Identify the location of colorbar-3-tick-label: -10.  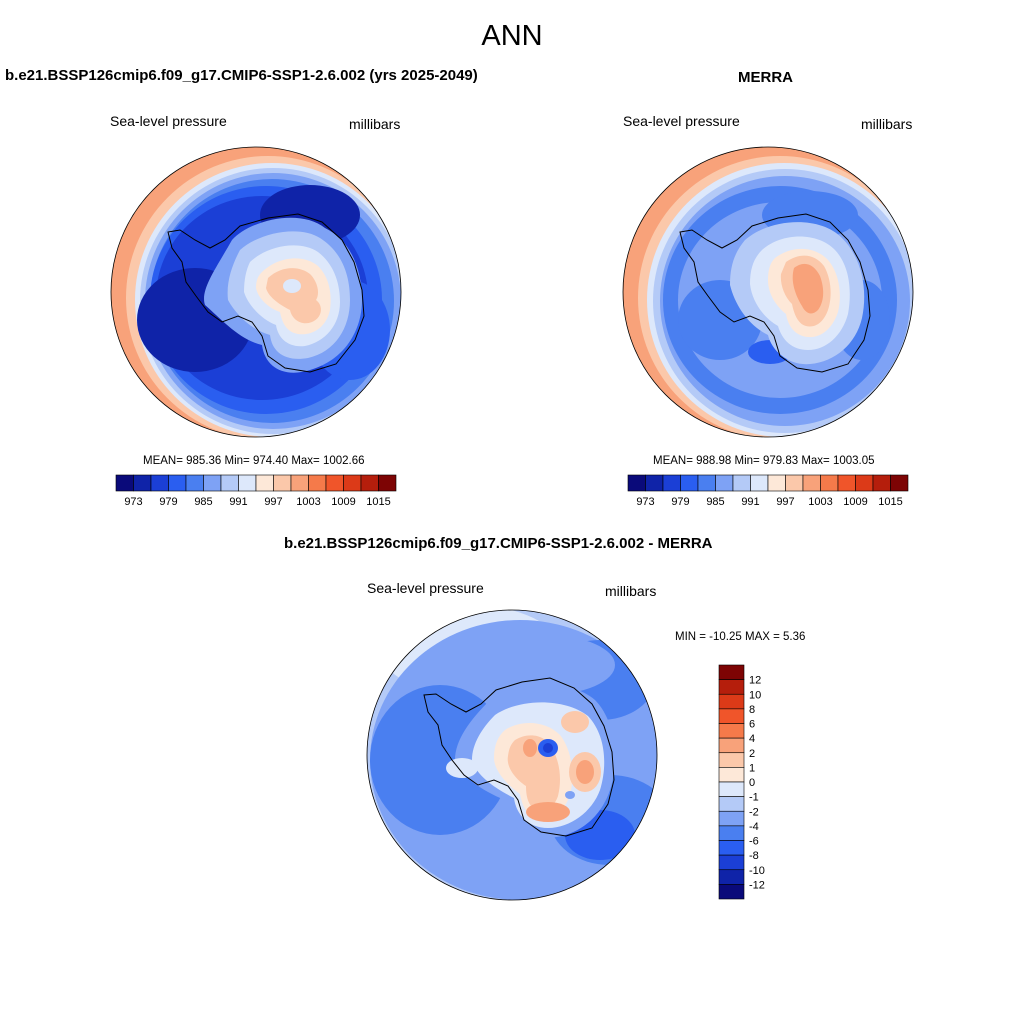
(757, 871).